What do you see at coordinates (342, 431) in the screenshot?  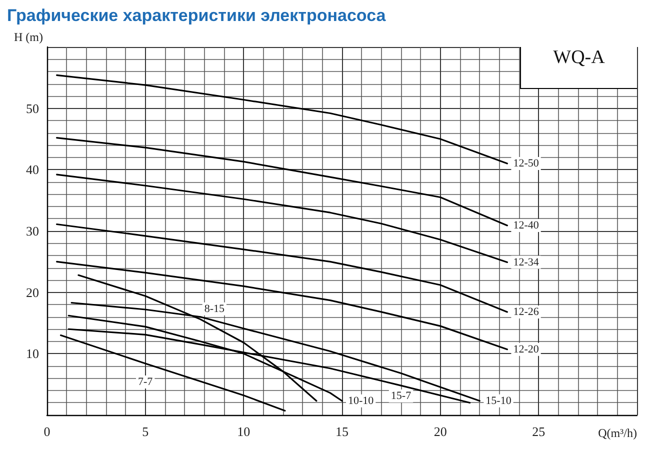 I see `x-tick-label: 15` at bounding box center [342, 431].